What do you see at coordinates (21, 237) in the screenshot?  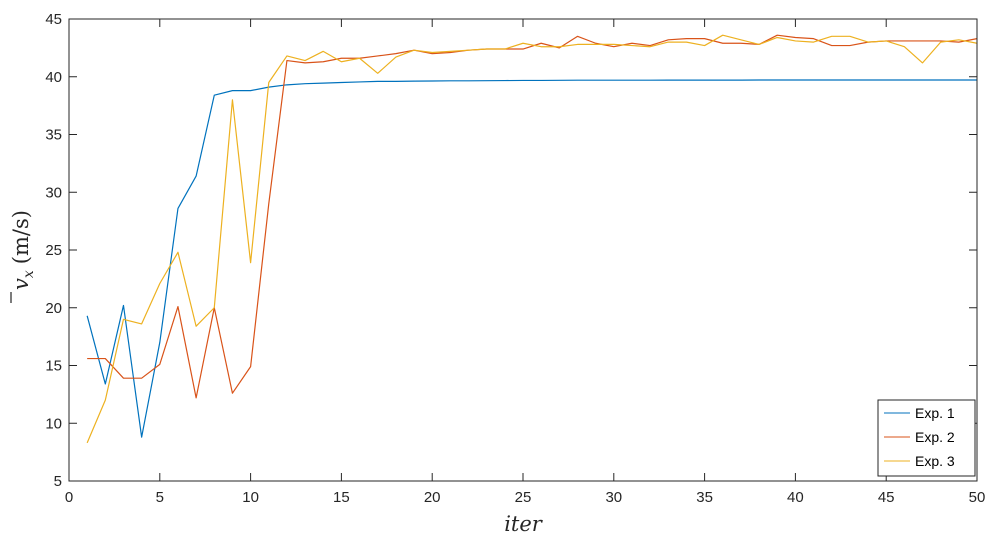 I see `y-axis-title-units: (m/s)` at bounding box center [21, 237].